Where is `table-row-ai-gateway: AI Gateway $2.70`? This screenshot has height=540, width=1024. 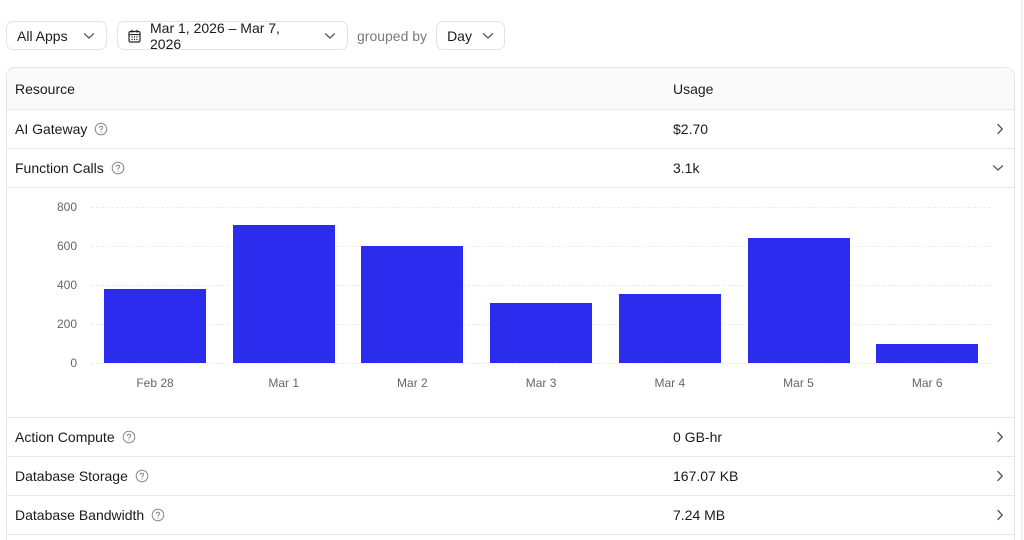
table-row-ai-gateway: AI Gateway $2.70 is located at coordinates (510, 129).